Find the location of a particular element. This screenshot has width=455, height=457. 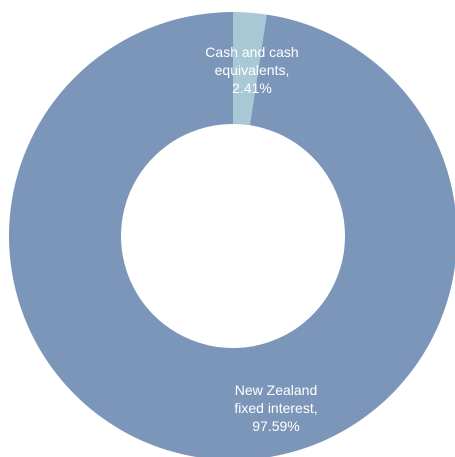

data-label-cash-and-cash-equivalents: Cash and cash equivalents, 2.41% is located at coordinates (251, 70).